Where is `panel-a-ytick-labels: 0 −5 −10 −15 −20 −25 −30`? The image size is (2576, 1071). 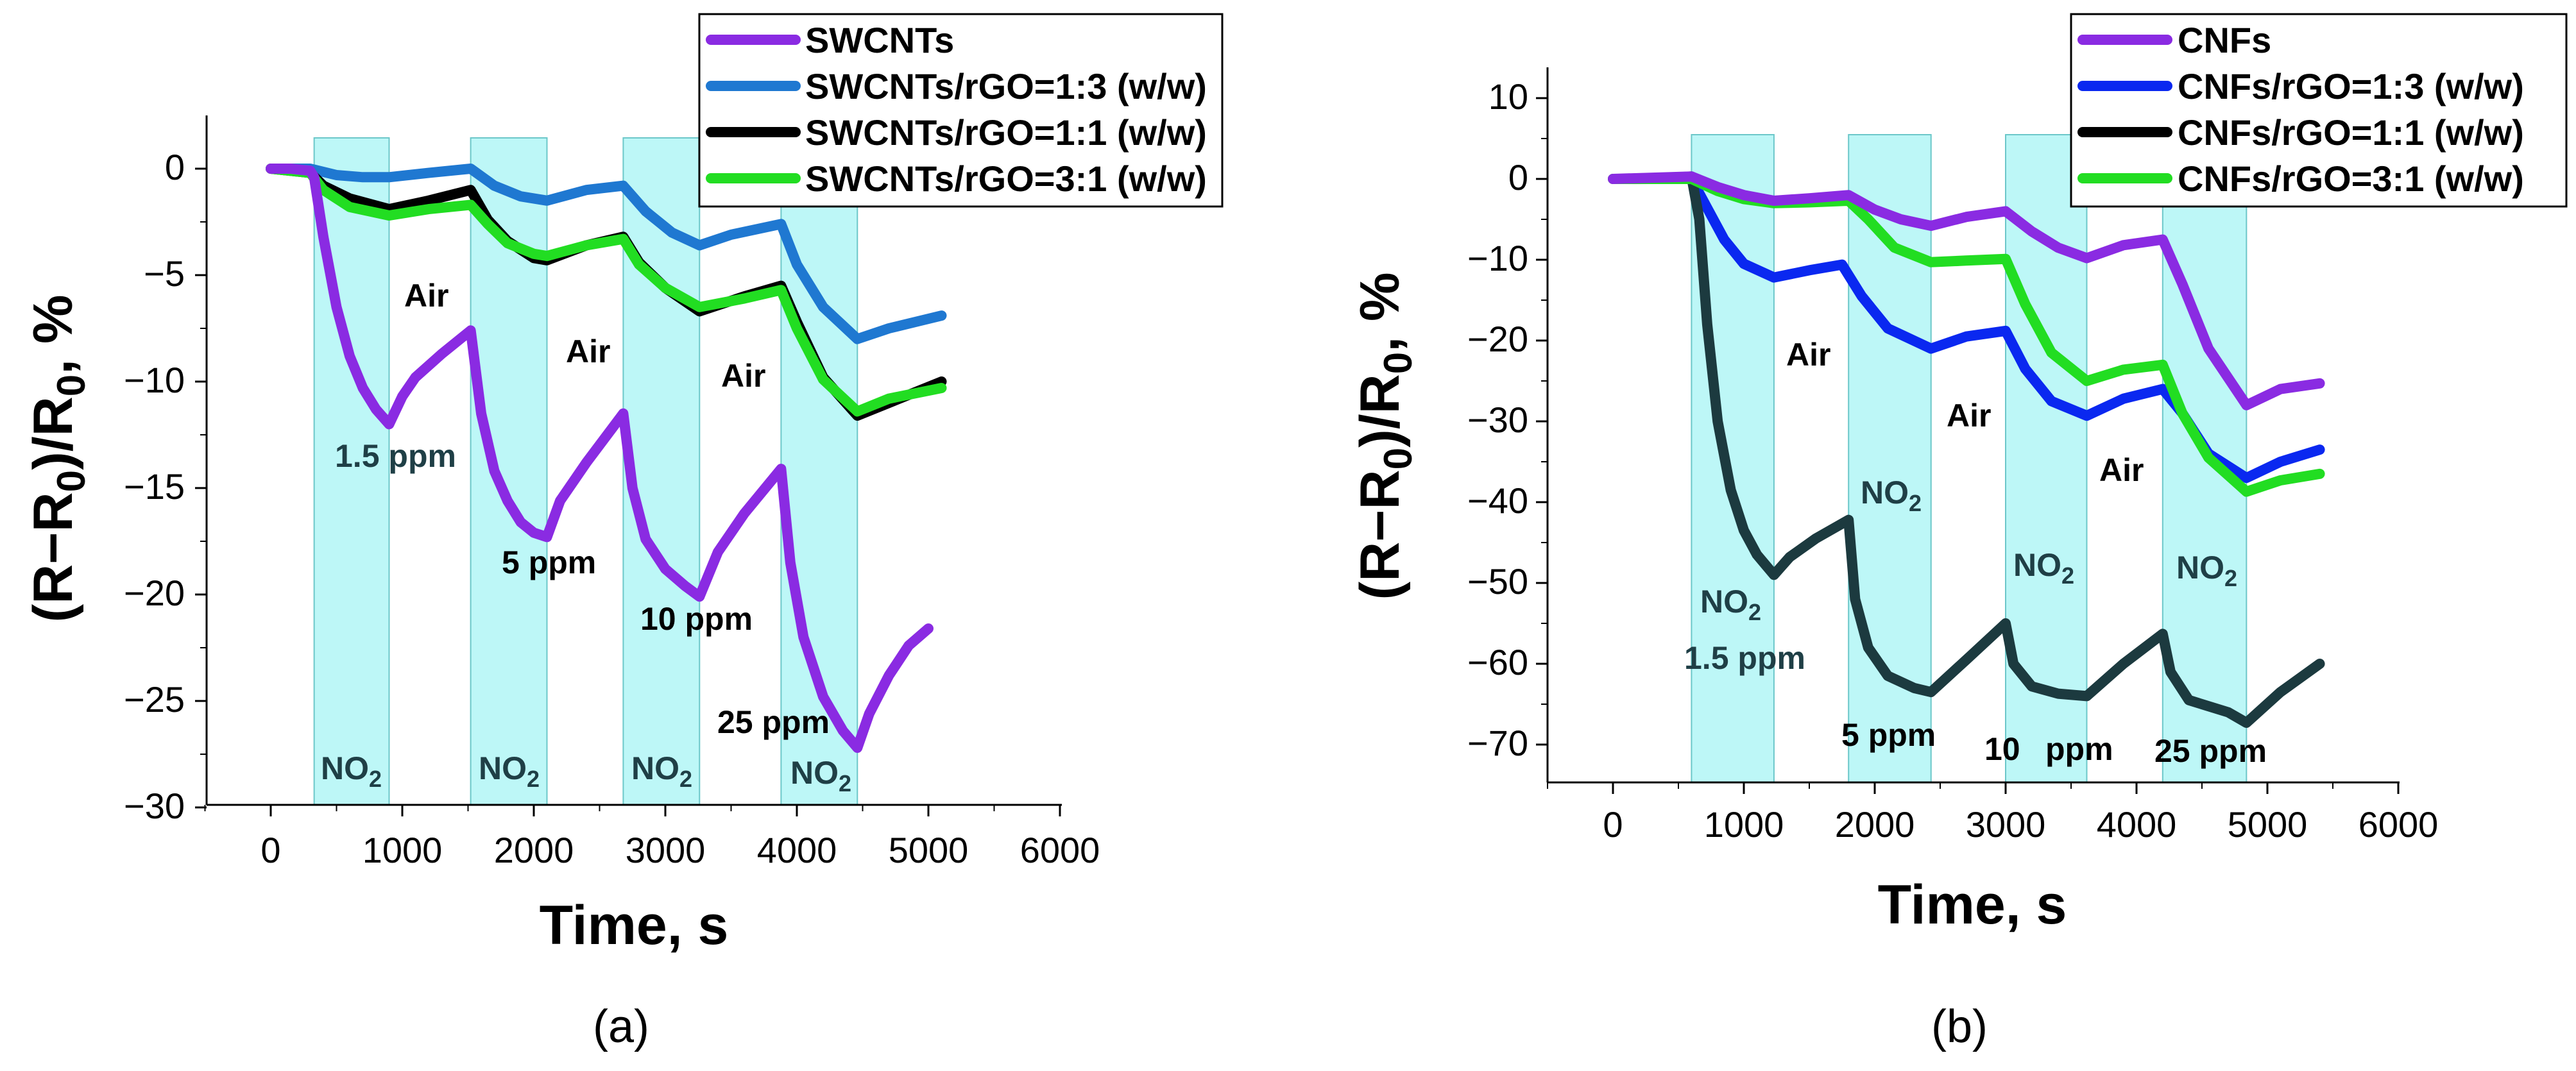
panel-a-ytick-labels: 0 −5 −10 −15 −20 −25 −30 is located at coordinates (154, 486).